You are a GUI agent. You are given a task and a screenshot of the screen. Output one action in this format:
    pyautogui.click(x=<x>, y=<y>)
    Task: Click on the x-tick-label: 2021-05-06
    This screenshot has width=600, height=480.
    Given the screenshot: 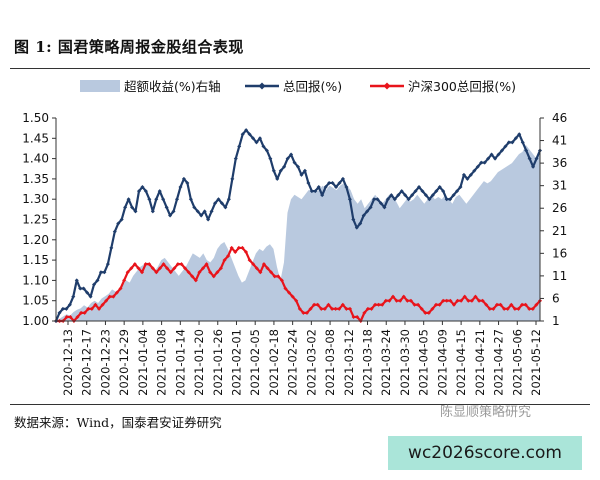 What is the action you would take?
    pyautogui.click(x=517, y=362)
    